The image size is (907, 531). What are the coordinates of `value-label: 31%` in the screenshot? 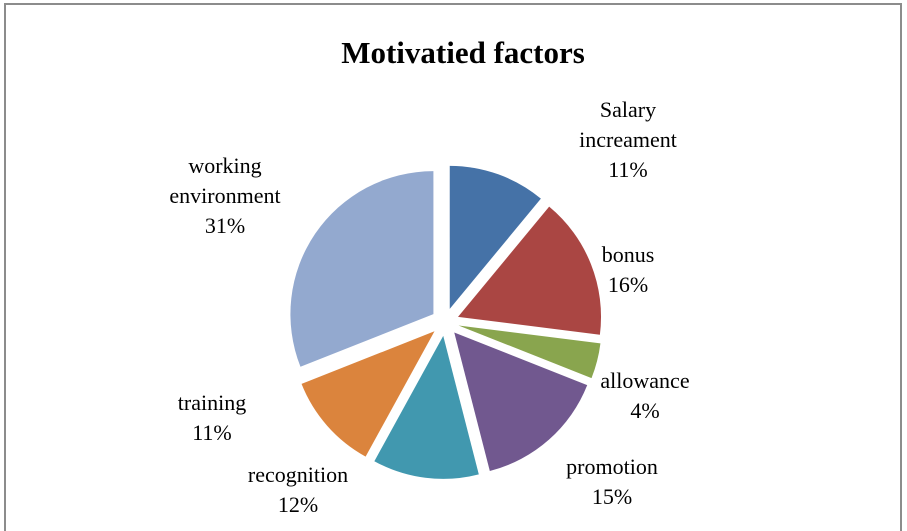 It's located at (225, 225).